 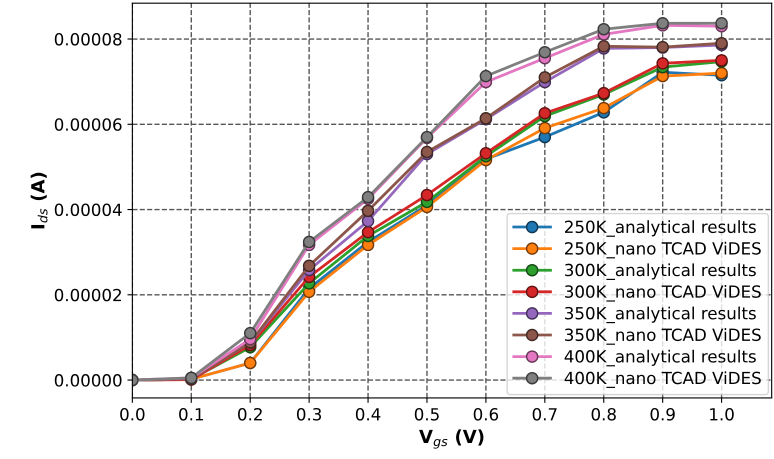 What do you see at coordinates (662, 414) in the screenshot?
I see `x-tick-label: 0.9` at bounding box center [662, 414].